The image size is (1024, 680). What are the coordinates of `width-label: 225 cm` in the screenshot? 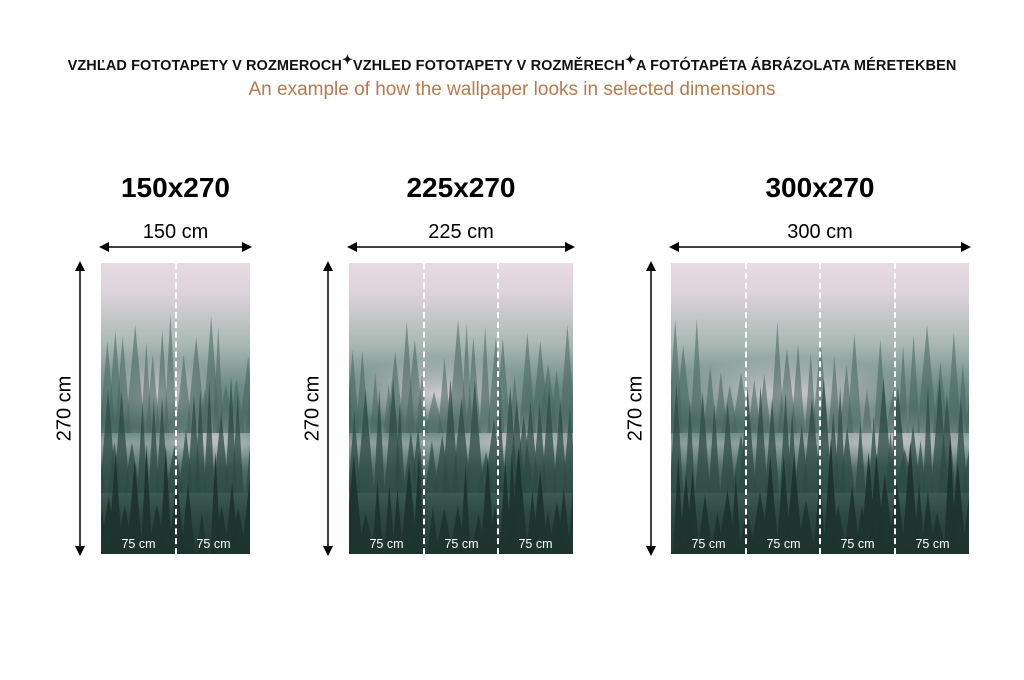 It's located at (461, 232).